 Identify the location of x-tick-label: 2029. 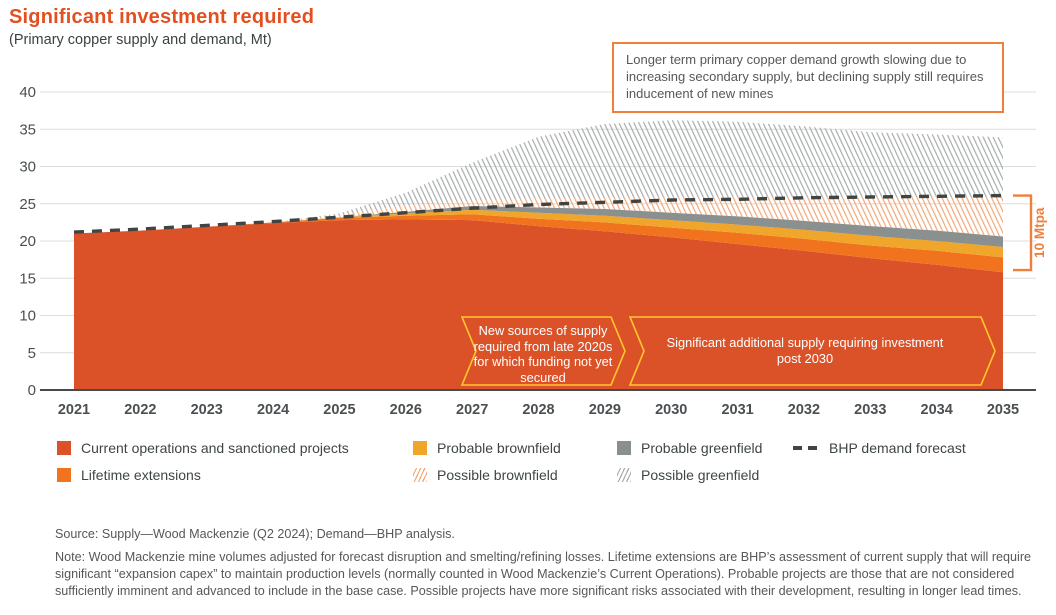
(605, 410).